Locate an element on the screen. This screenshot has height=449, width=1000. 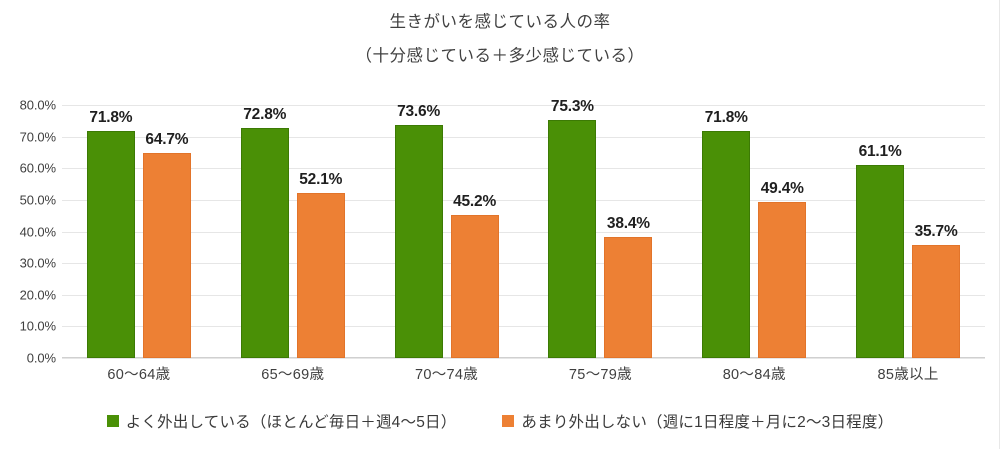
bar-value-label: 35.7% is located at coordinates (936, 232).